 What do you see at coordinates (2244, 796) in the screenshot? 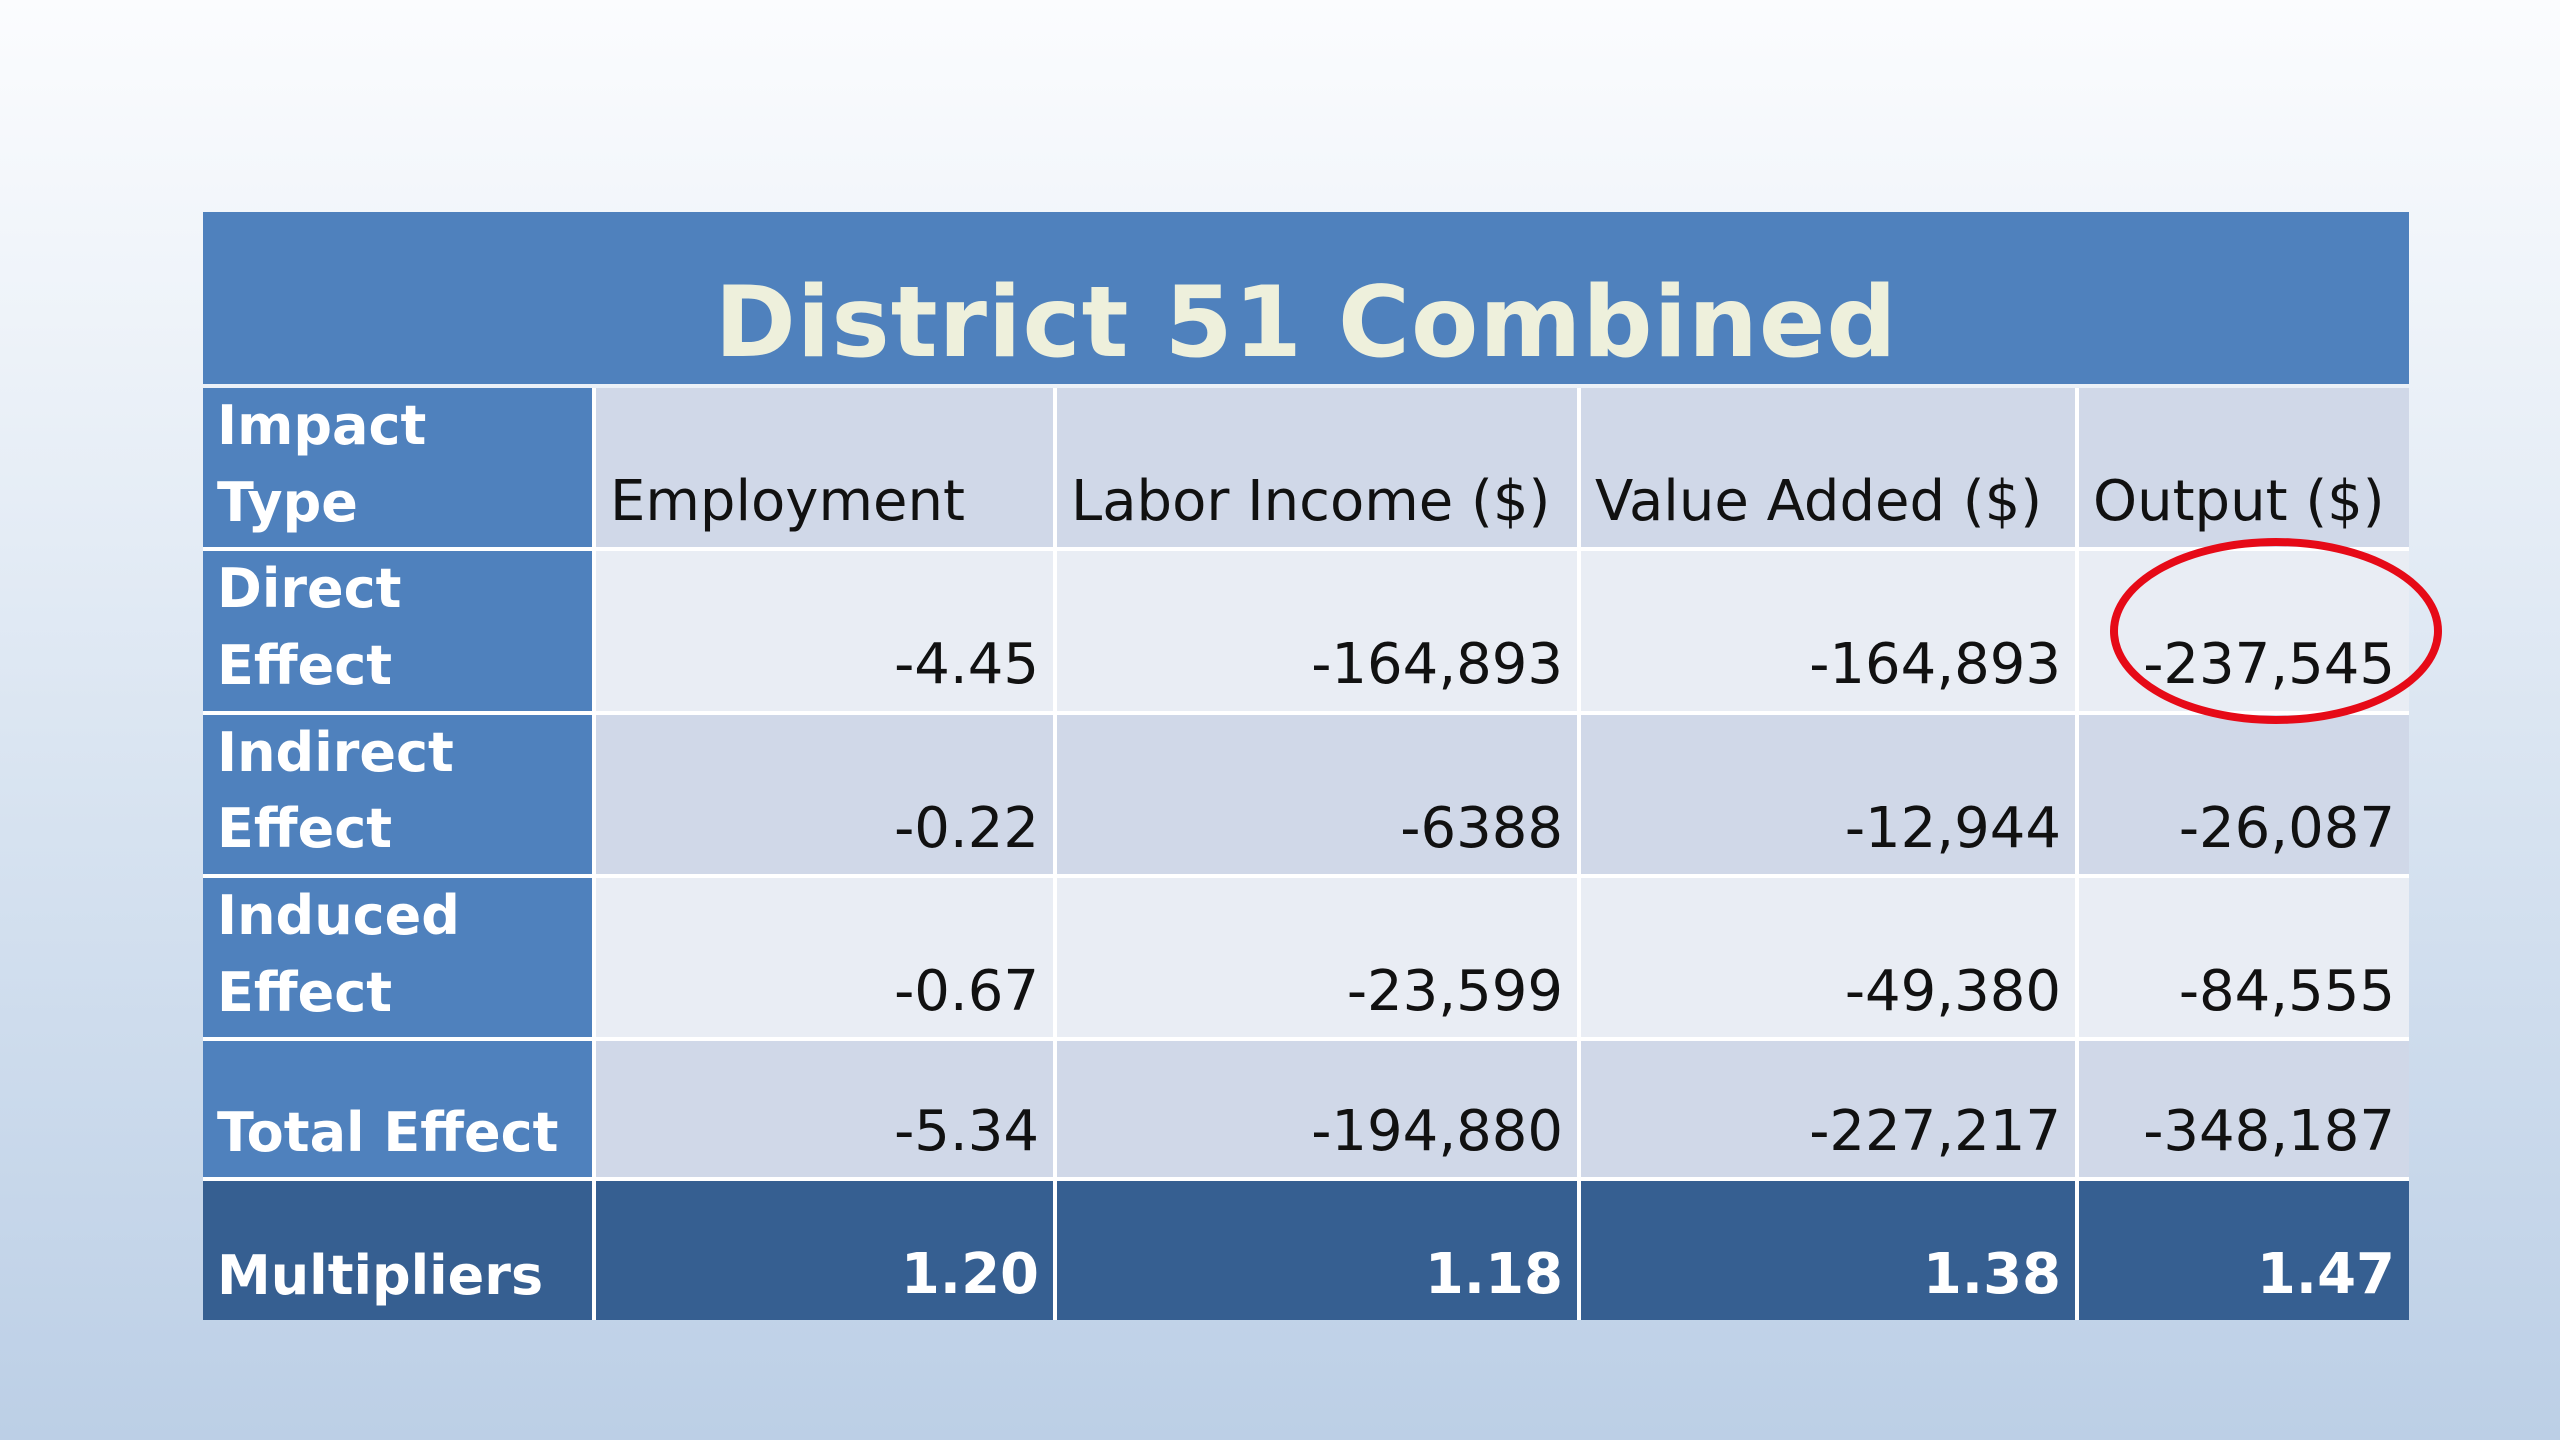
I see `cell-output: -26,087` at bounding box center [2244, 796].